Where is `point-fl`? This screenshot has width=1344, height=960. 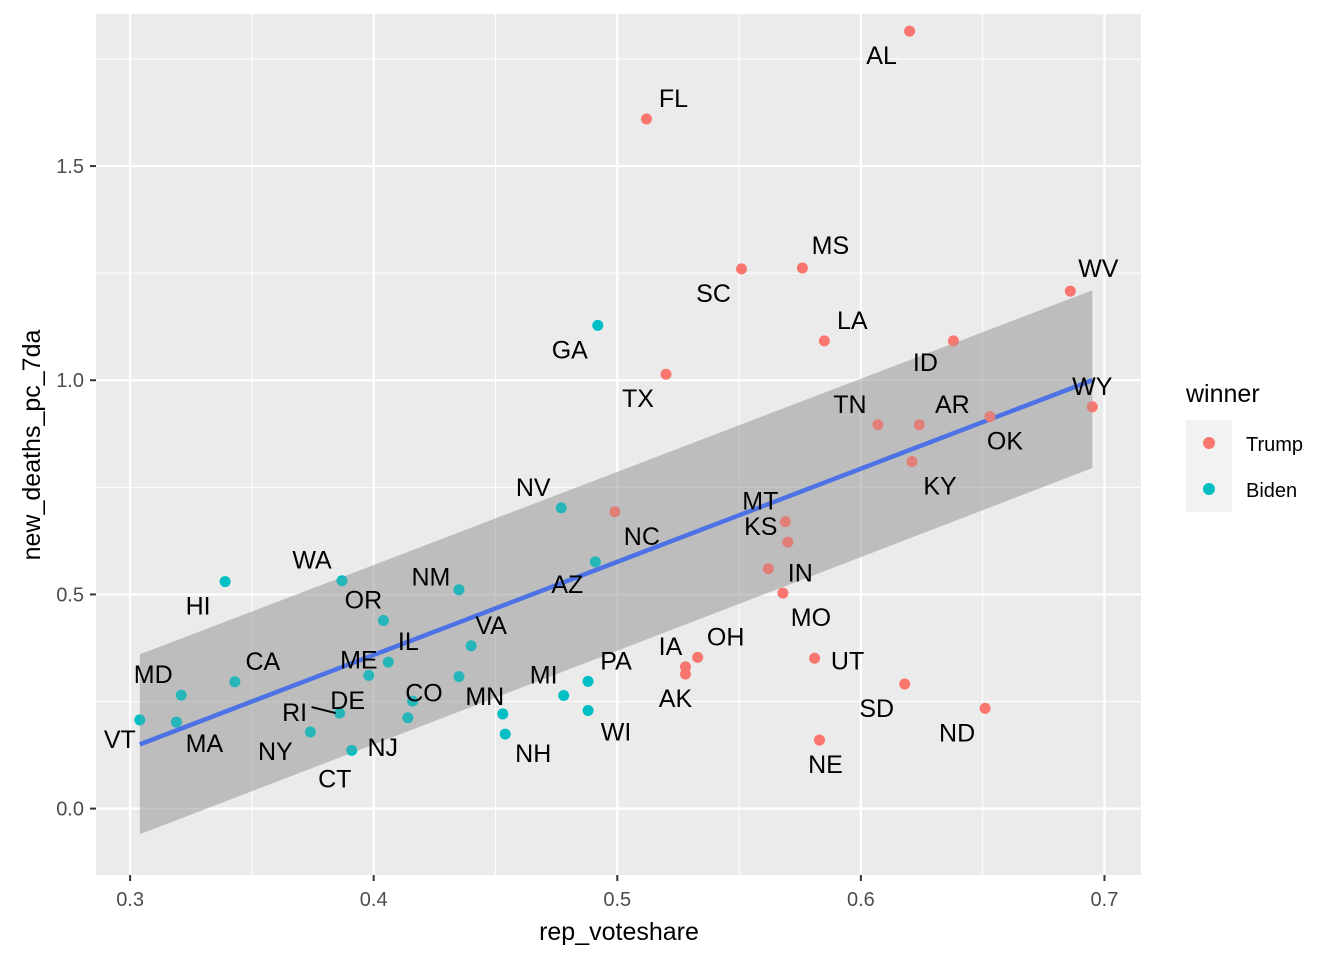 point-fl is located at coordinates (647, 119).